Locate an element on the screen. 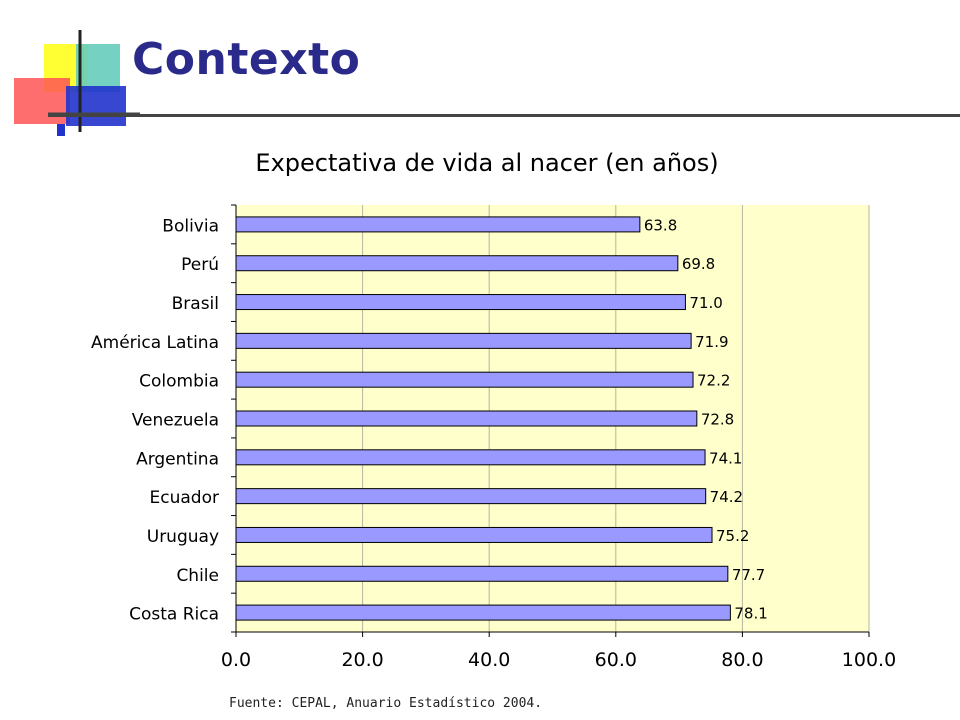  logo-small-blue-mark is located at coordinates (61, 130).